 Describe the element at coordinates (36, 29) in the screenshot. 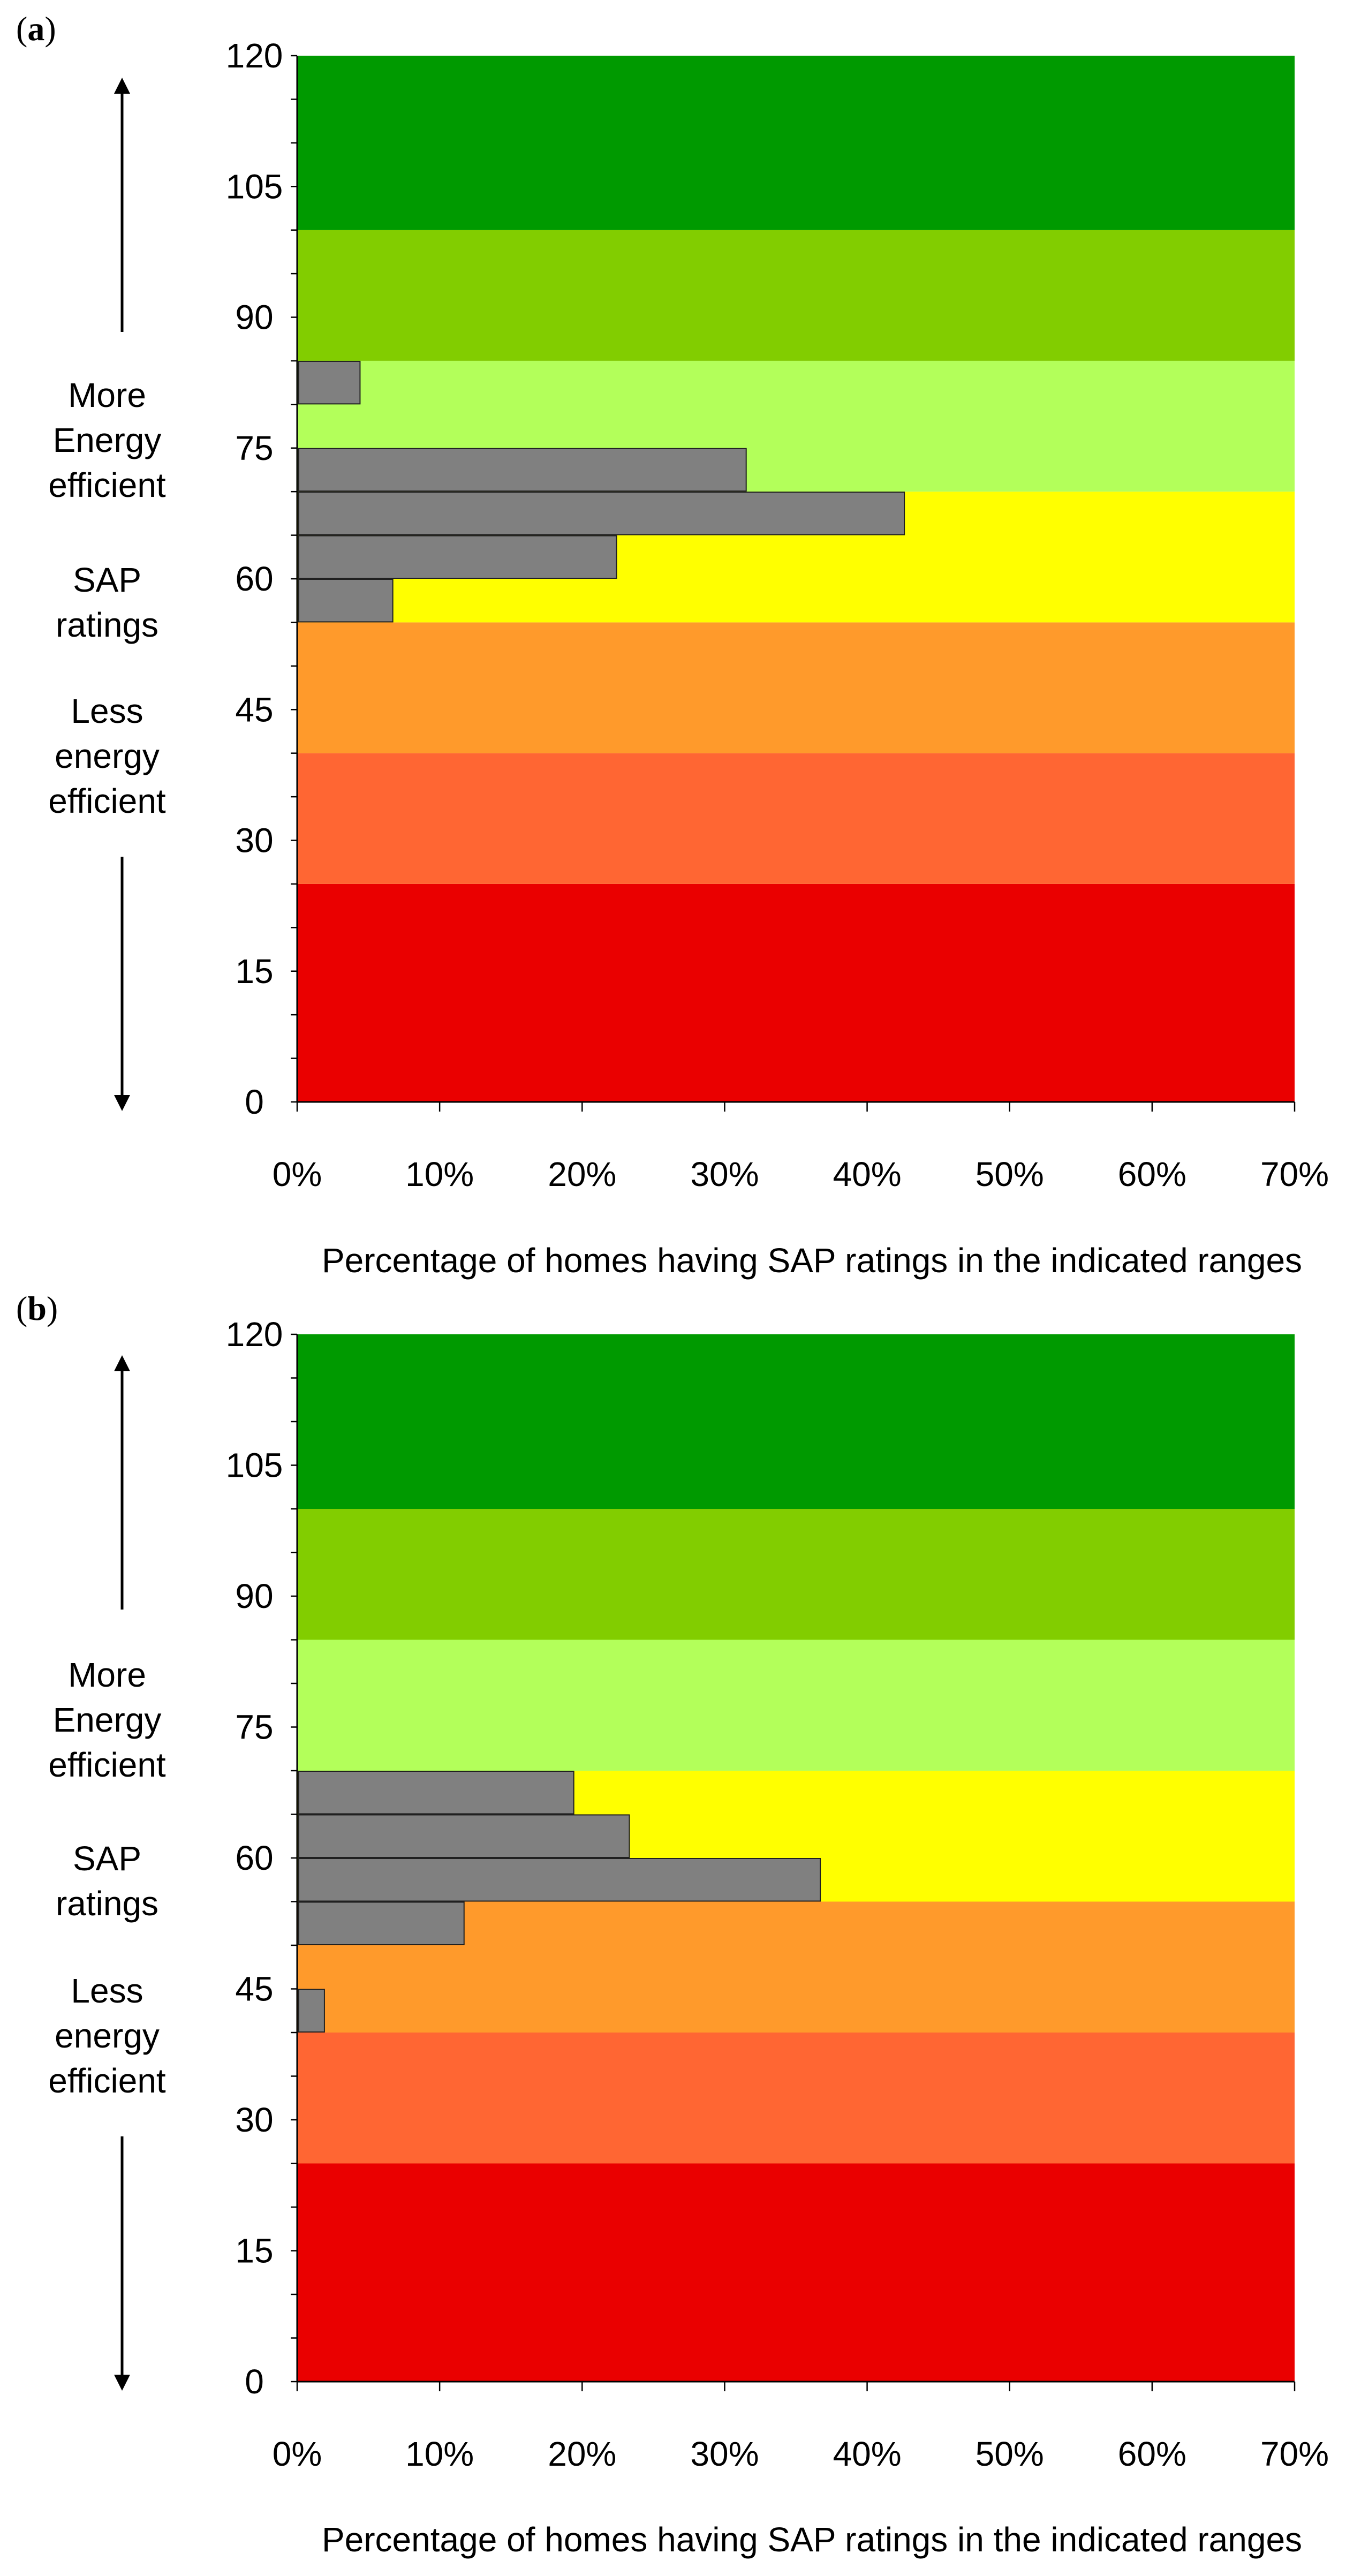

I see `panel-label: (a)` at that location.